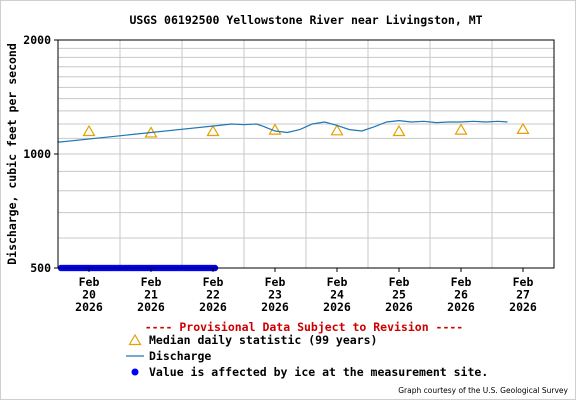 The height and width of the screenshot is (400, 576). I want to click on legend-label: Discharge, so click(180, 356).